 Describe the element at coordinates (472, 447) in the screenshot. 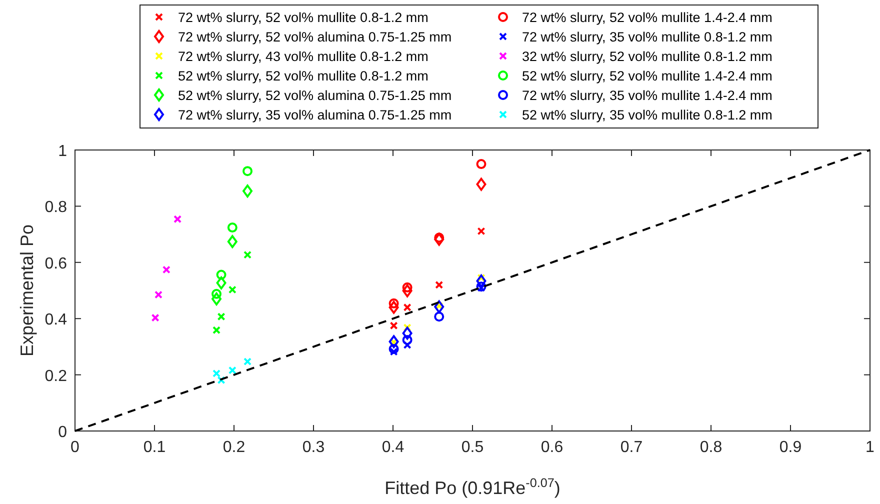

I see `x-tick-label: 0.5` at that location.